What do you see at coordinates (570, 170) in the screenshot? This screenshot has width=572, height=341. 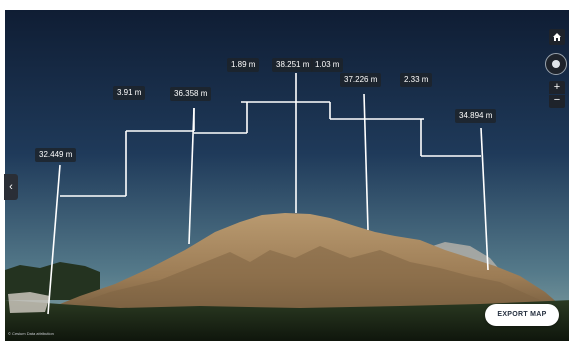 I see `frame-right` at bounding box center [570, 170].